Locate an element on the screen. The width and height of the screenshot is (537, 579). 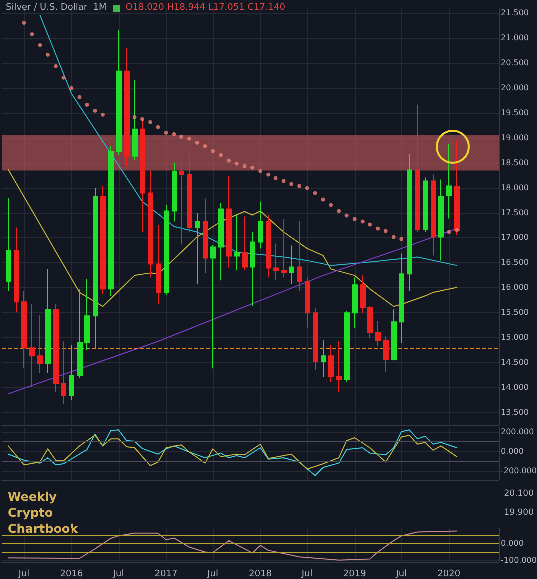
text: 19.900 is located at coordinates (519, 513).